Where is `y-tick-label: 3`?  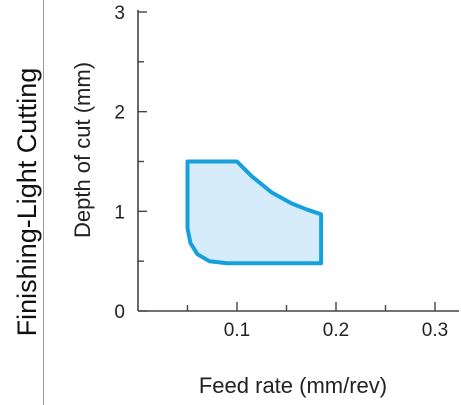
y-tick-label: 3 is located at coordinates (119, 13).